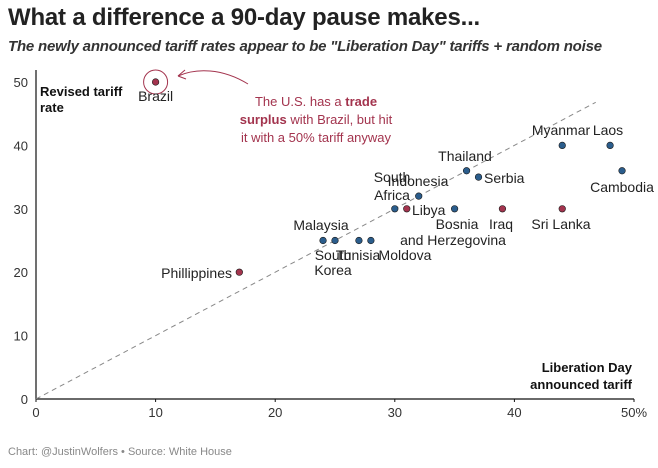 The height and width of the screenshot is (468, 658). What do you see at coordinates (465, 156) in the screenshot?
I see `point-label: Thailand` at bounding box center [465, 156].